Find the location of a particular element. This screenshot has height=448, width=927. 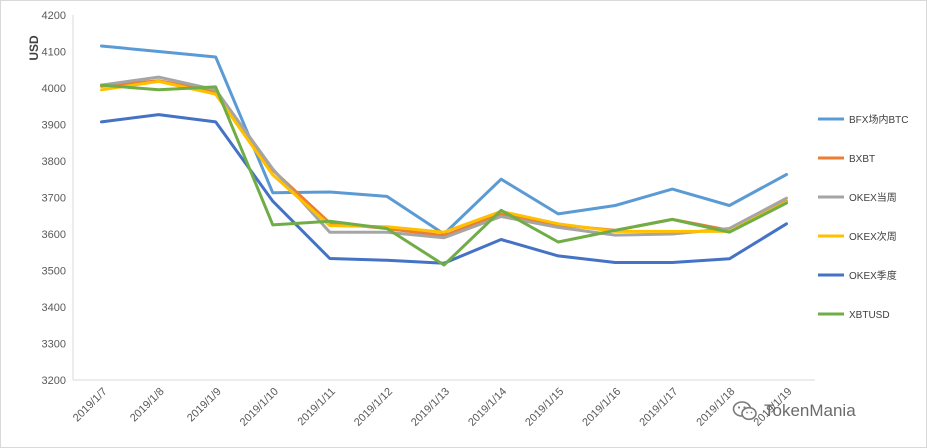

legend-label: XBTUSD is located at coordinates (869, 315).